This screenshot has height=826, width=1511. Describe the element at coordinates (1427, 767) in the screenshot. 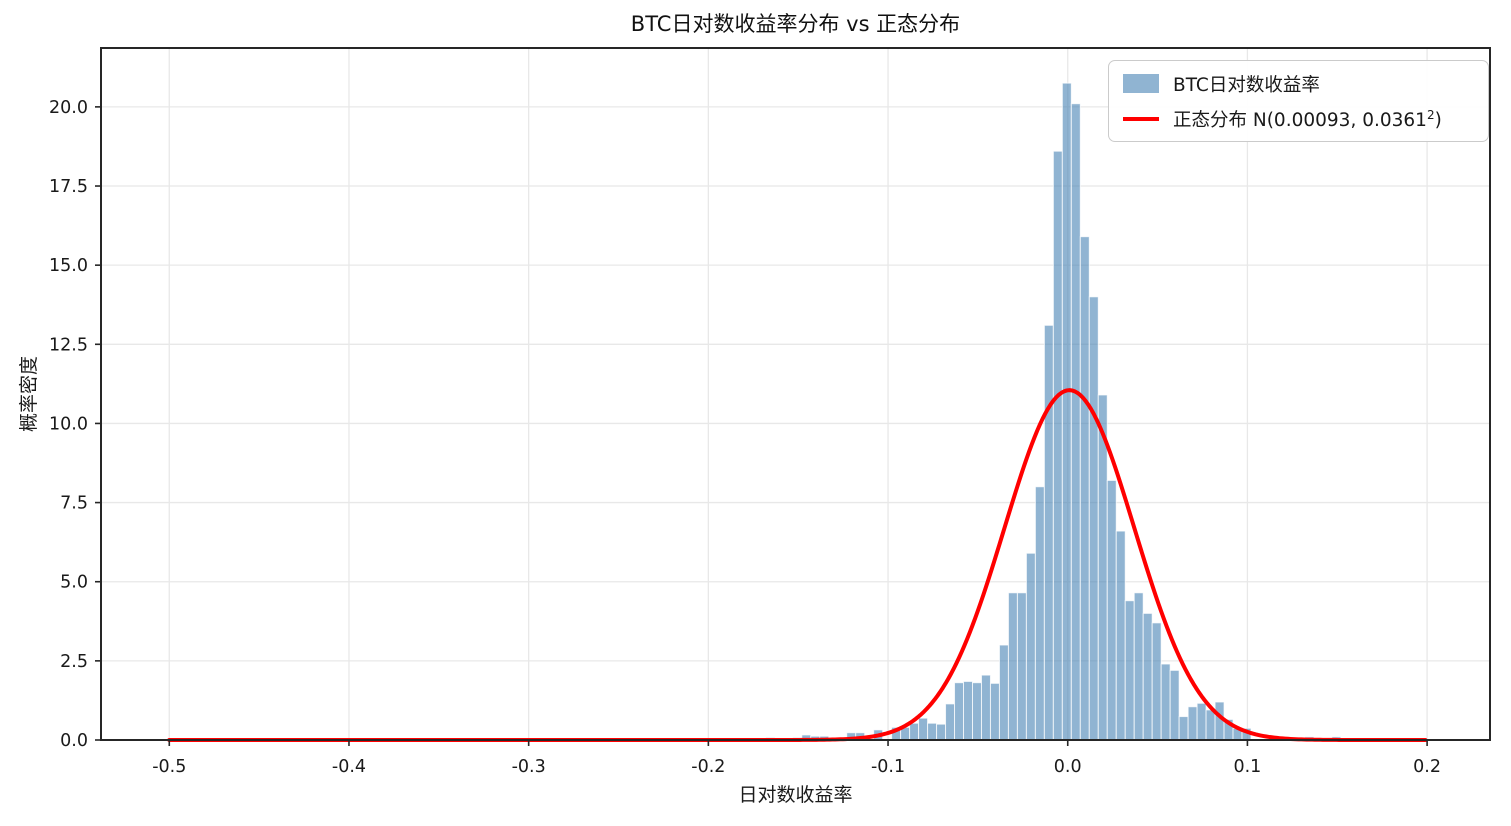

I see `x-tick-label: 0.2` at that location.